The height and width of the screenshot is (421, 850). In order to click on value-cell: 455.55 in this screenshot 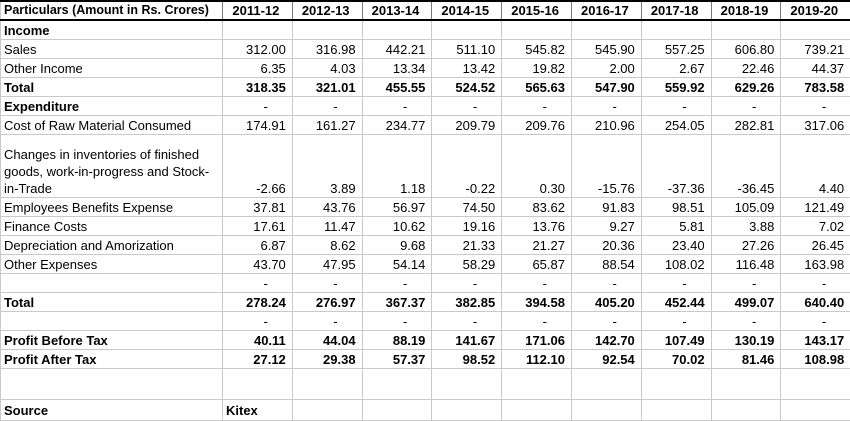, I will do `click(397, 87)`.